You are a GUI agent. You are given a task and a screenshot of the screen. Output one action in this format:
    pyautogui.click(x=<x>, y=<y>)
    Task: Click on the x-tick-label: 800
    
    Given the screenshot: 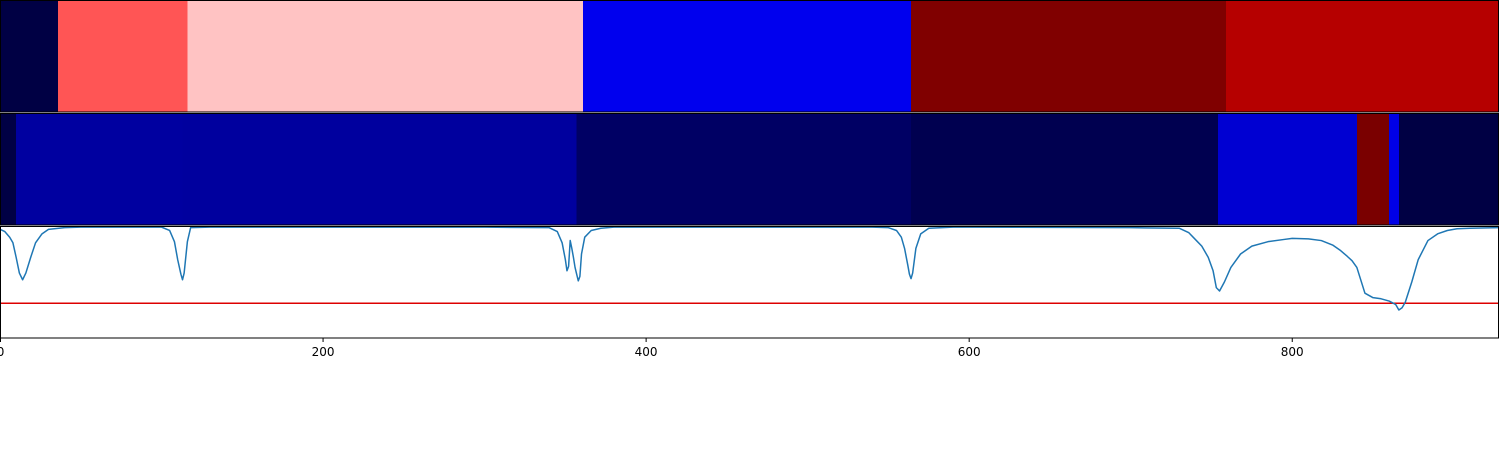 What is the action you would take?
    pyautogui.click(x=1292, y=352)
    